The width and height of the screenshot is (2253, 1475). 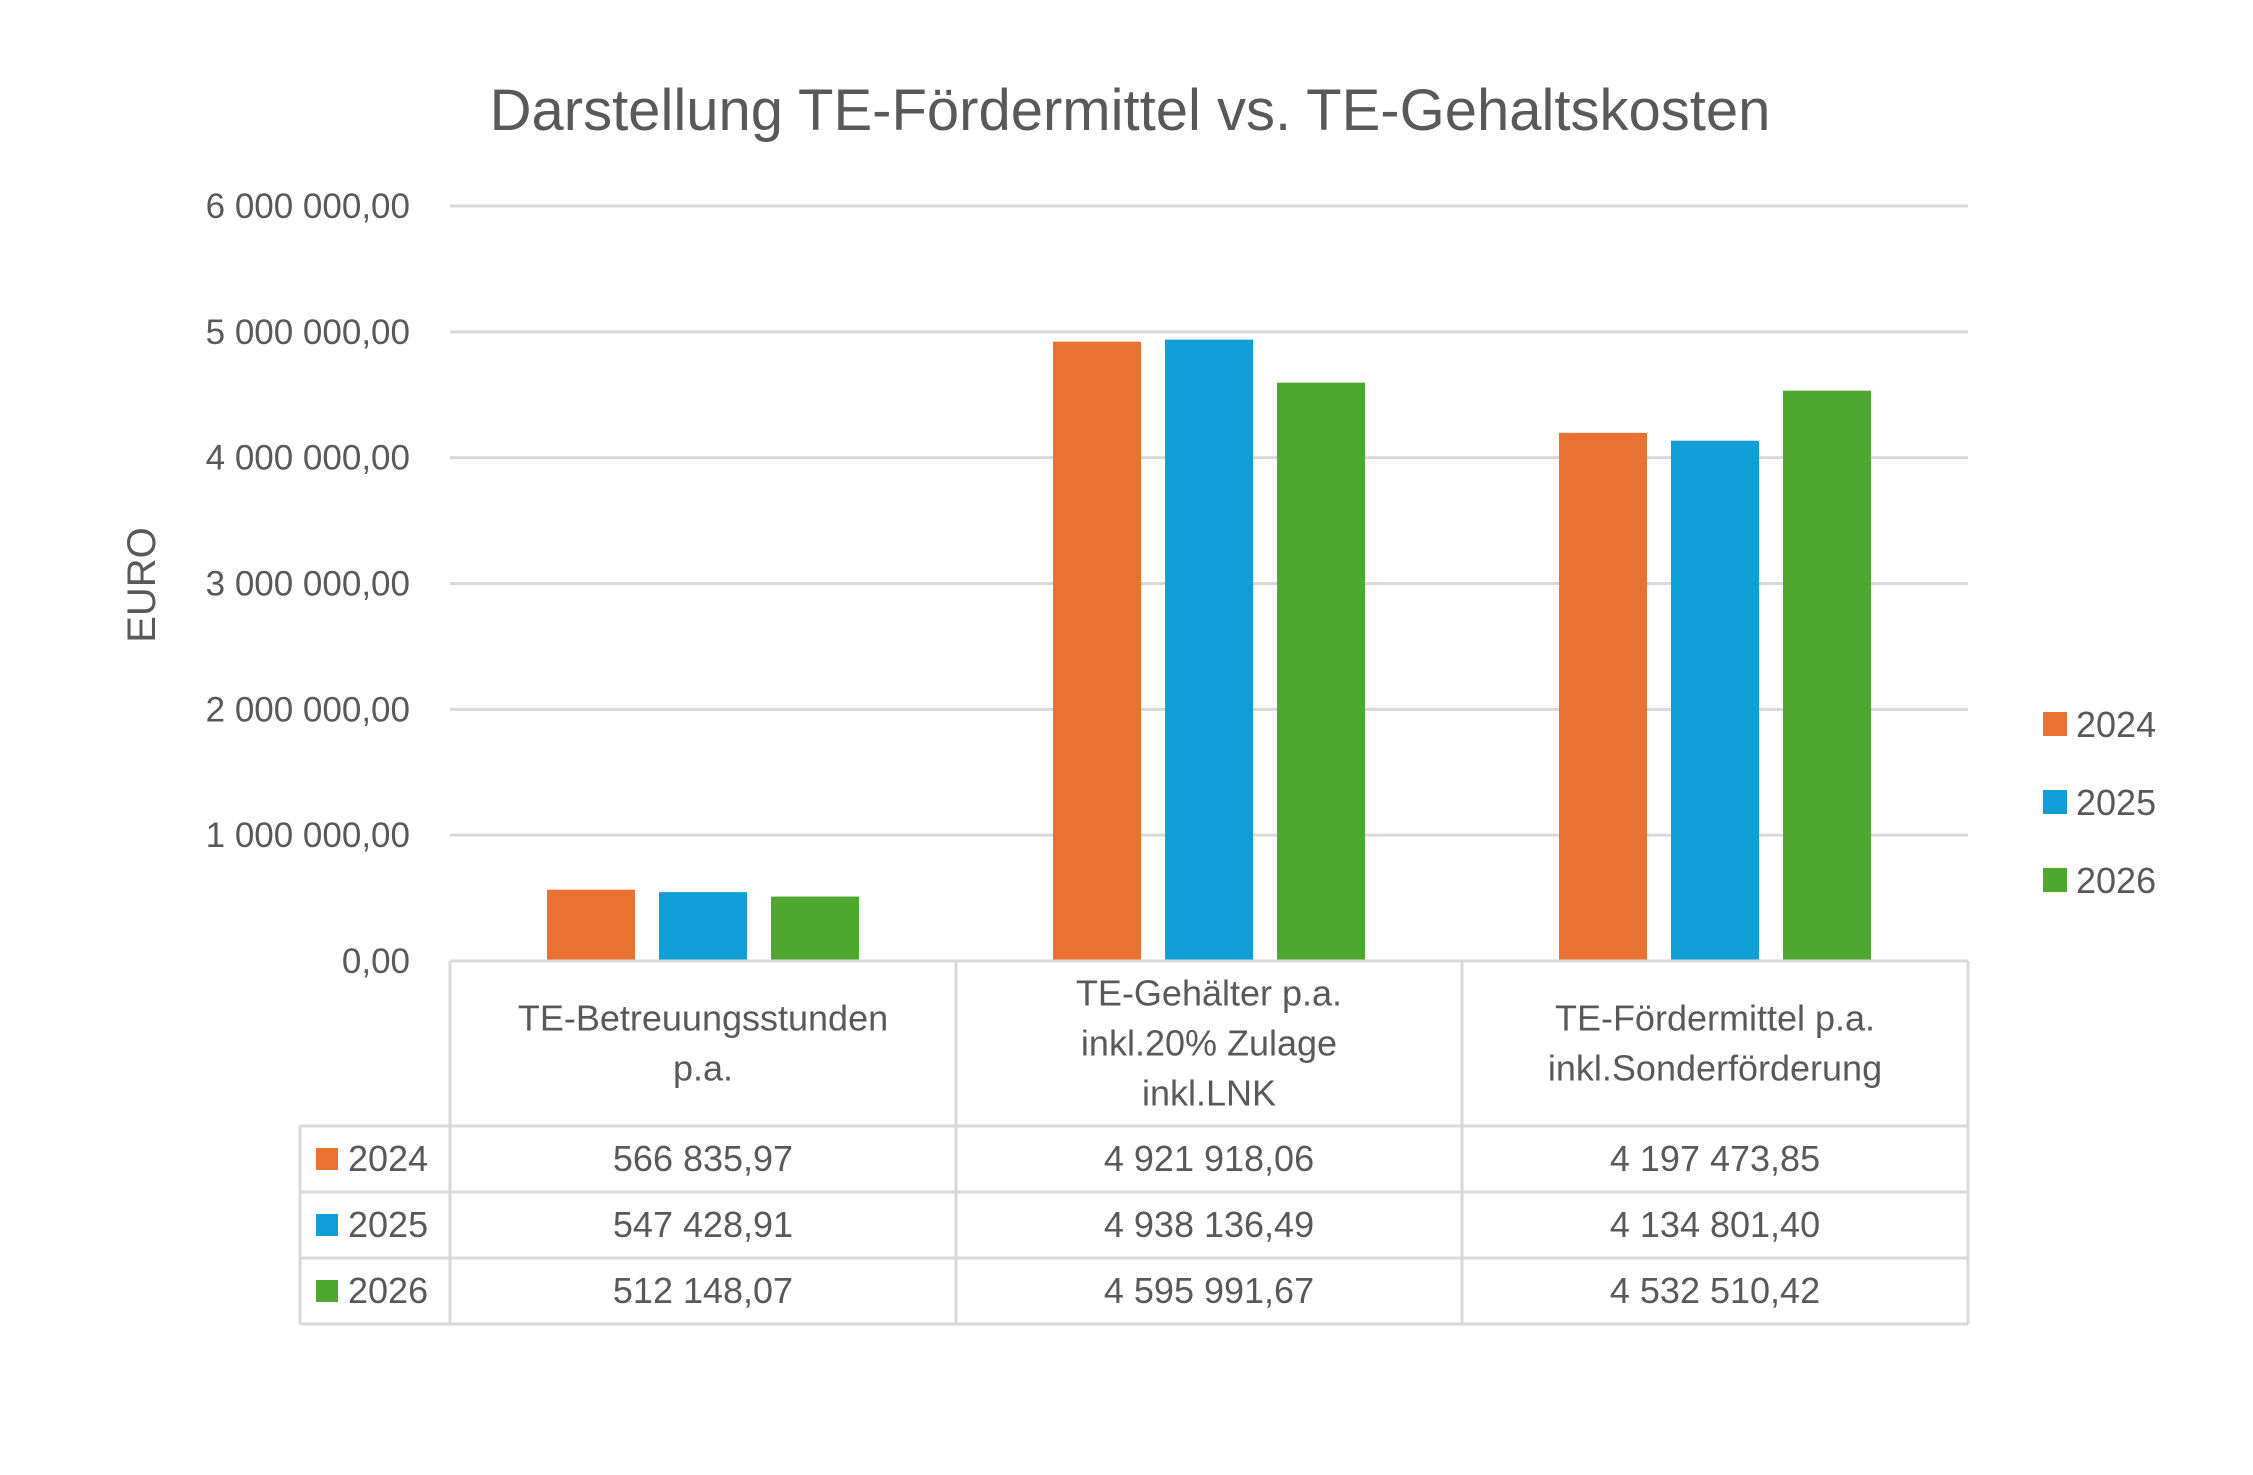 I want to click on table-cell: 4 921 918,06, so click(x=1209, y=1158).